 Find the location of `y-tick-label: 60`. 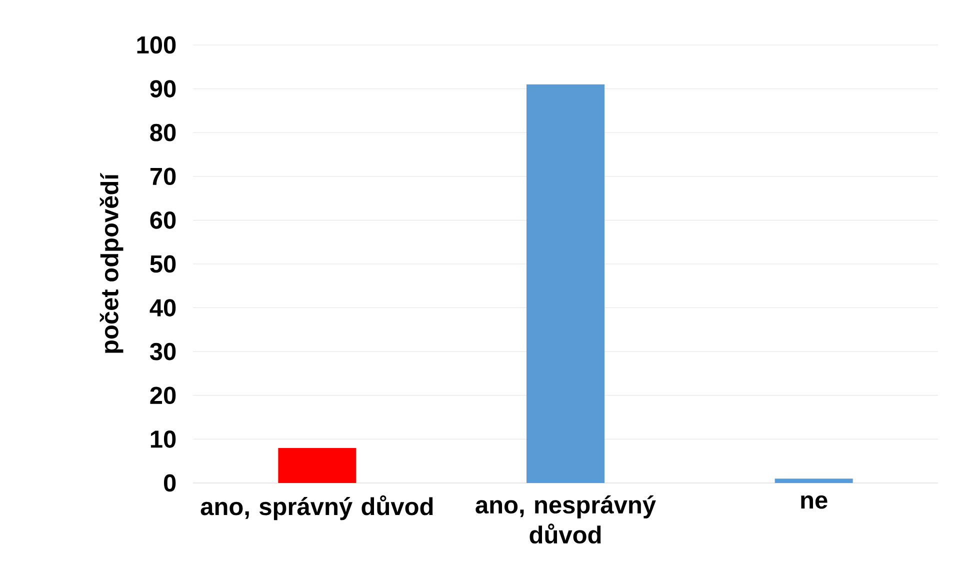

y-tick-label: 60 is located at coordinates (163, 220).